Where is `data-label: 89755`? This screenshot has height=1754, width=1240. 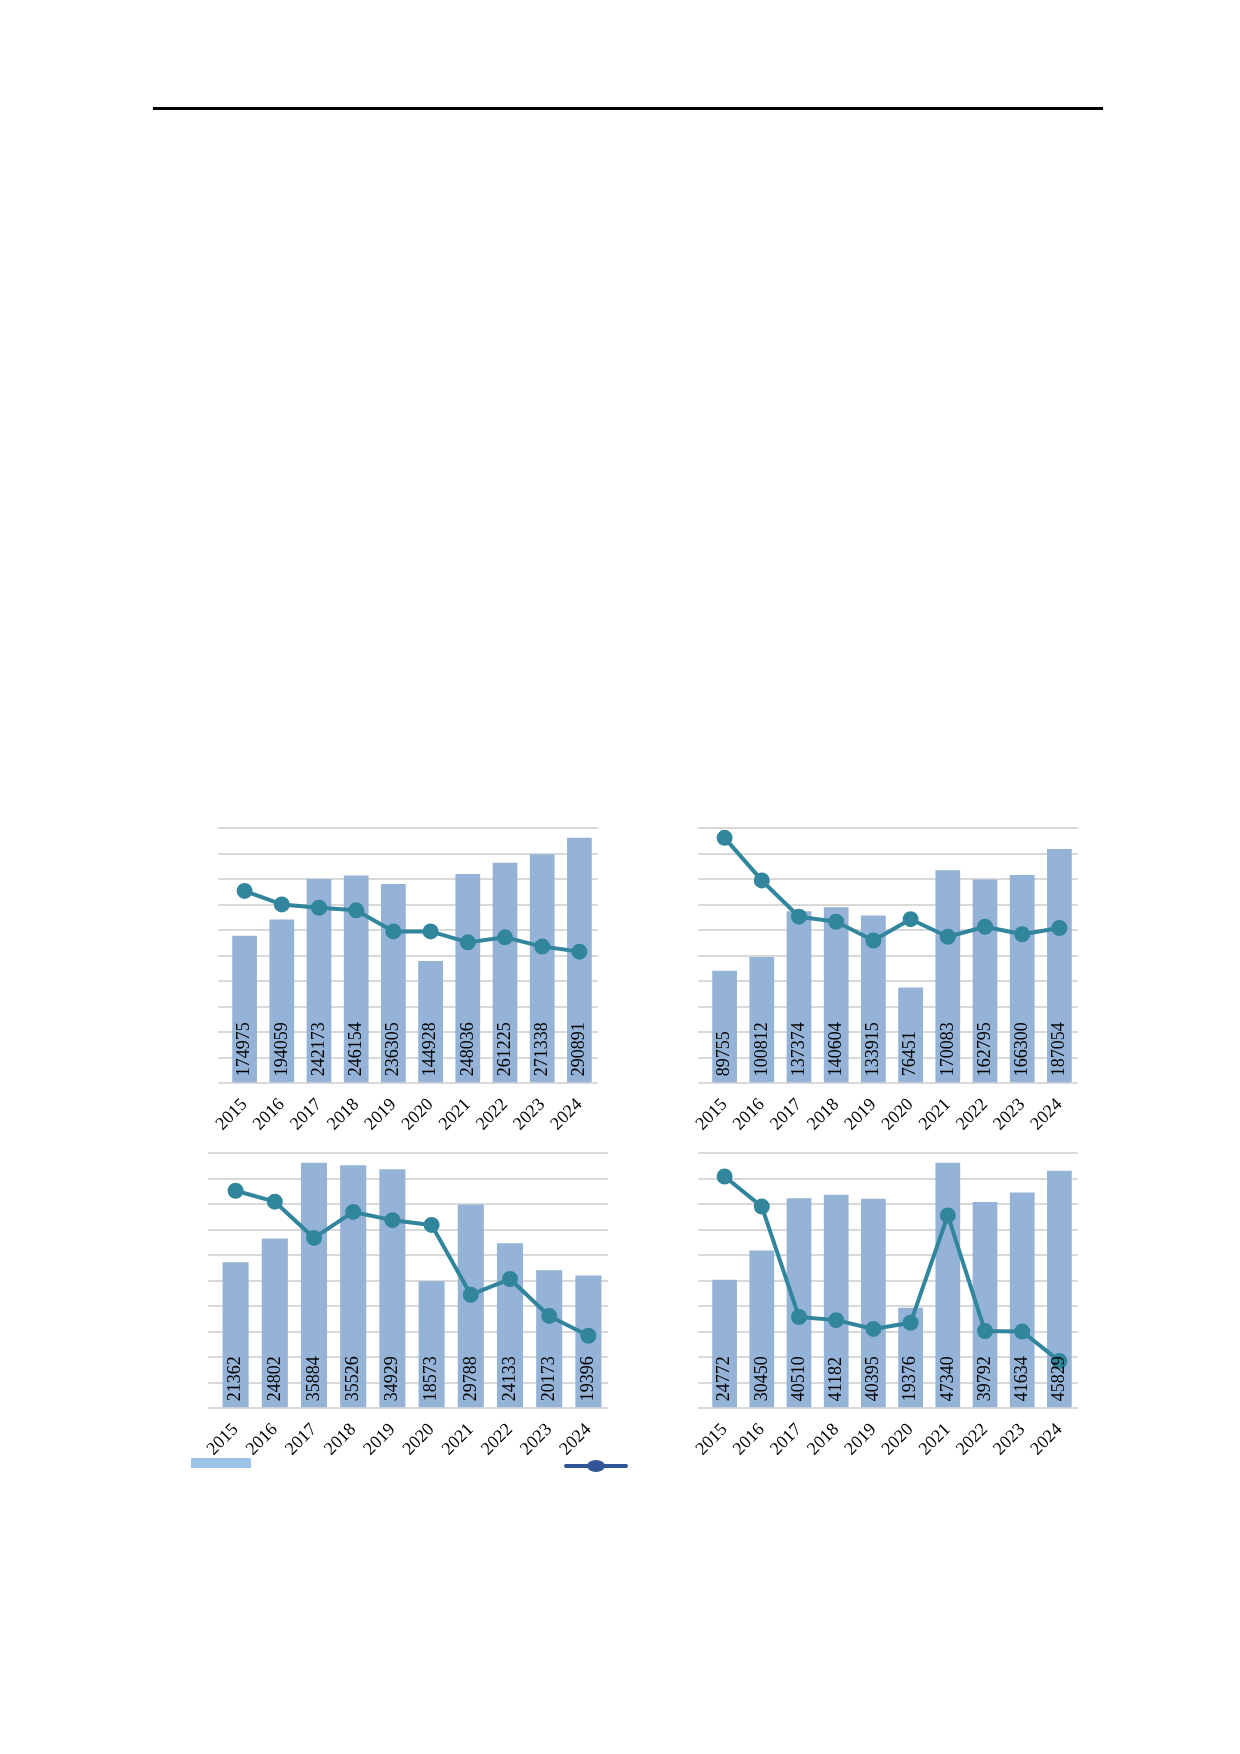 data-label: 89755 is located at coordinates (723, 1054).